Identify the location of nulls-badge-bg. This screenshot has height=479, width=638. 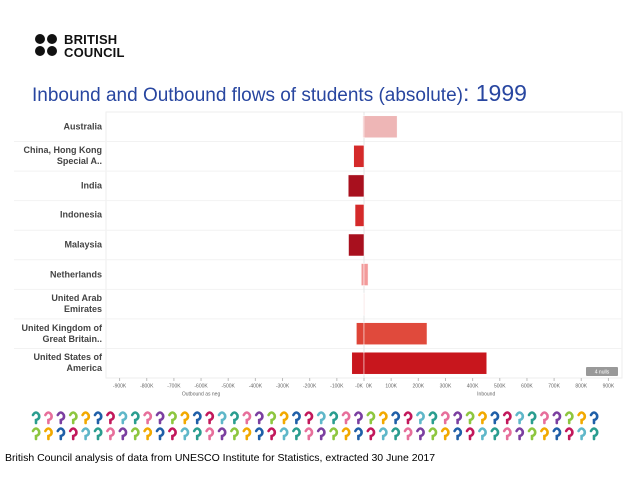
(602, 371).